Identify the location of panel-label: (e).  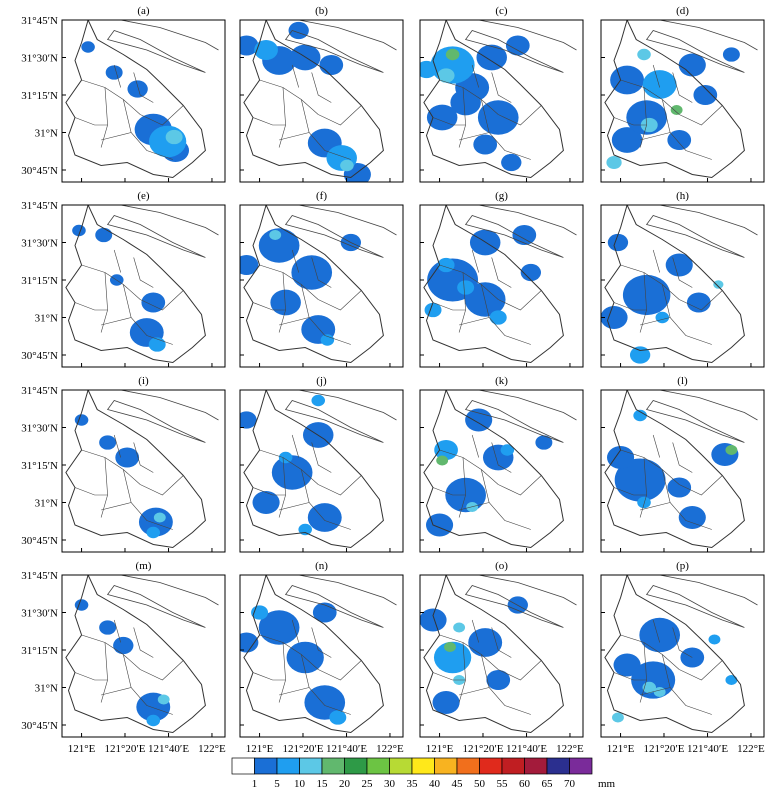
(143, 196).